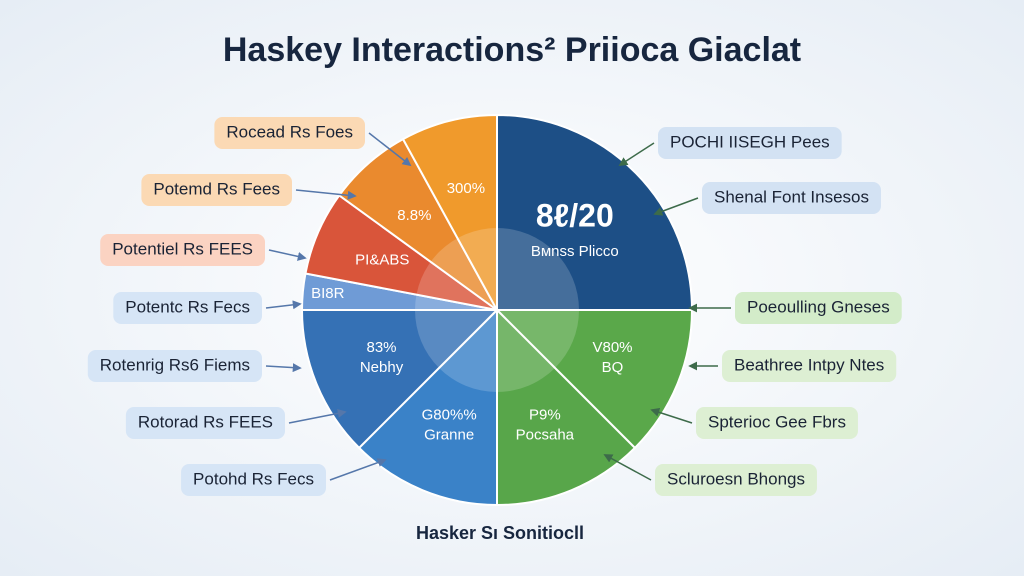  I want to click on slice-label: BQ, so click(613, 367).